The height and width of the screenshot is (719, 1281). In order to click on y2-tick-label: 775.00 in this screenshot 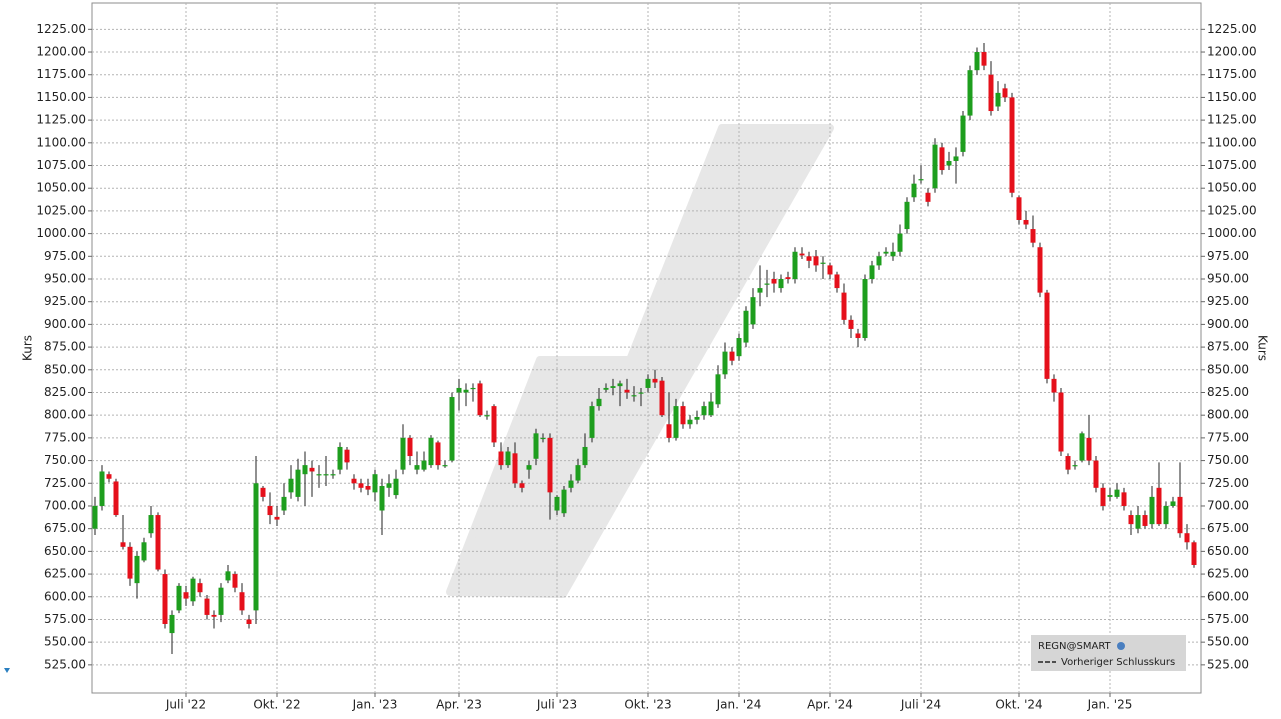, I will do `click(1228, 437)`.